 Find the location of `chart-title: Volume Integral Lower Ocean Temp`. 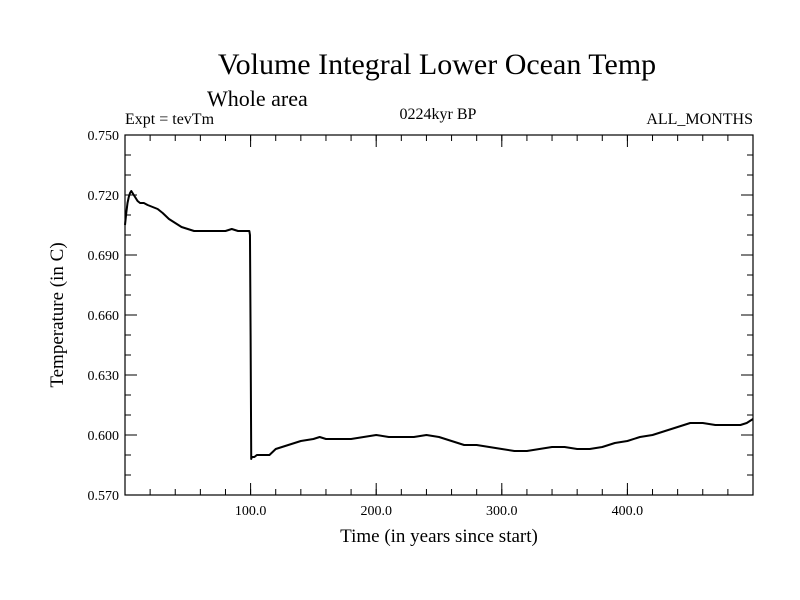

chart-title: Volume Integral Lower Ocean Temp is located at coordinates (437, 64).